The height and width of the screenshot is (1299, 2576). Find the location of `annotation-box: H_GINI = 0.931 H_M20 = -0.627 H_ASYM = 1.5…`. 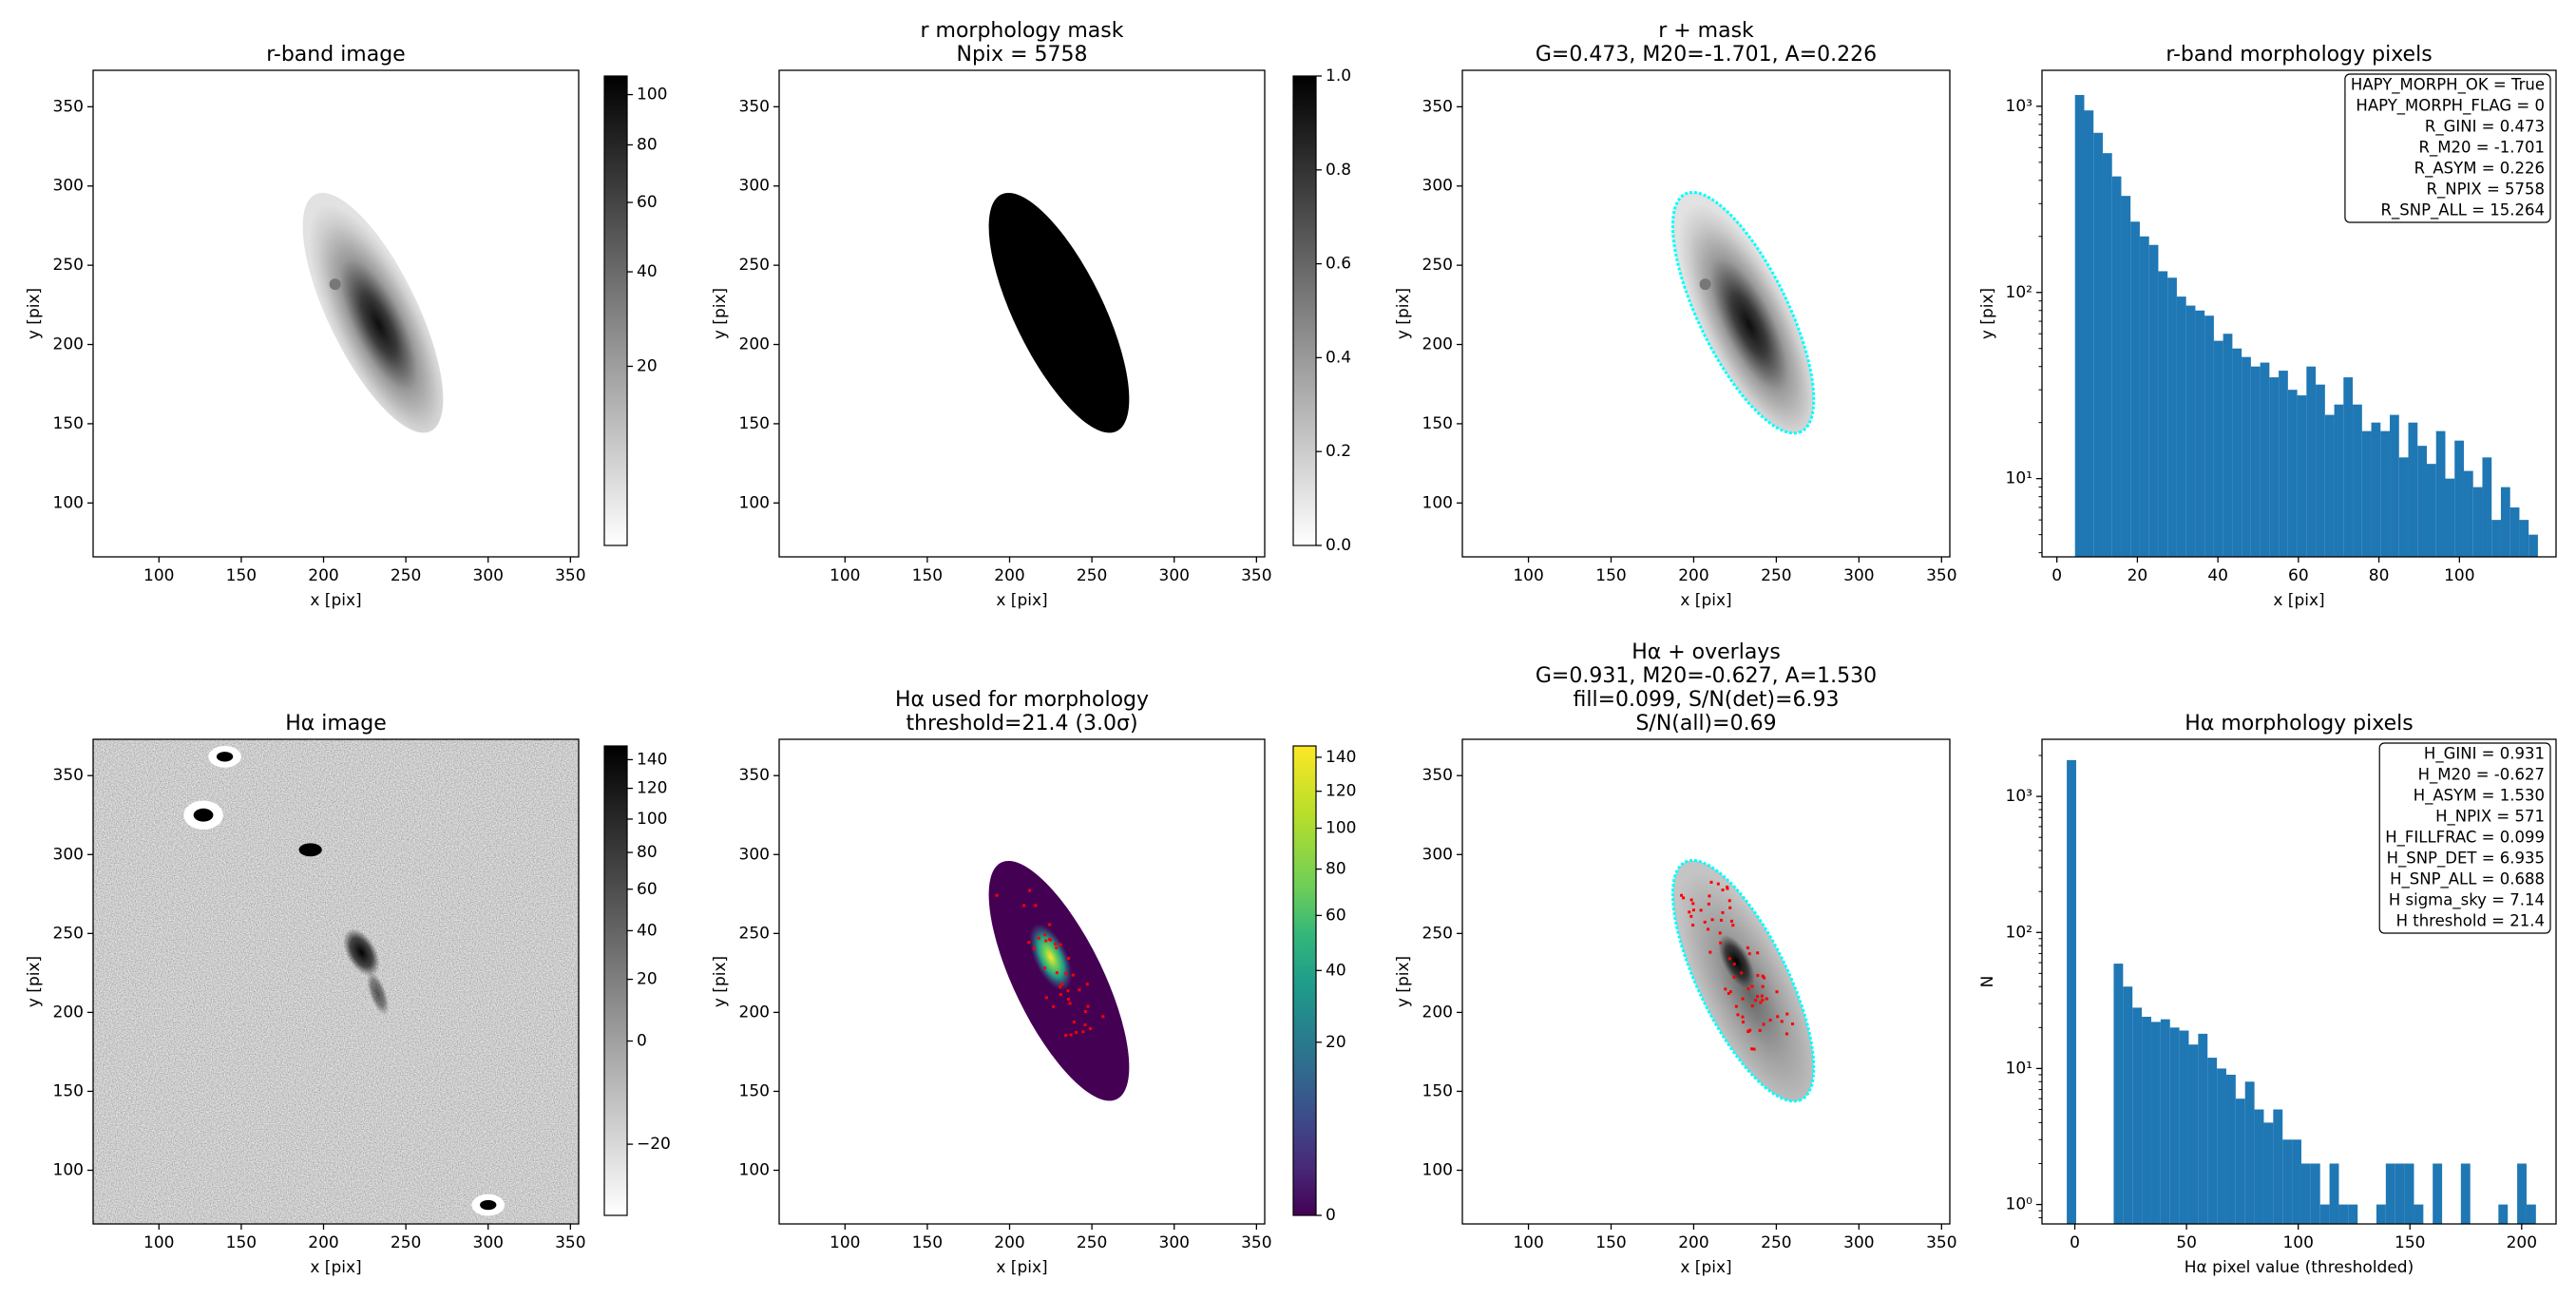

annotation-box: H_GINI = 0.931 H_M20 = -0.627 H_ASYM = 1.5… is located at coordinates (2464, 838).